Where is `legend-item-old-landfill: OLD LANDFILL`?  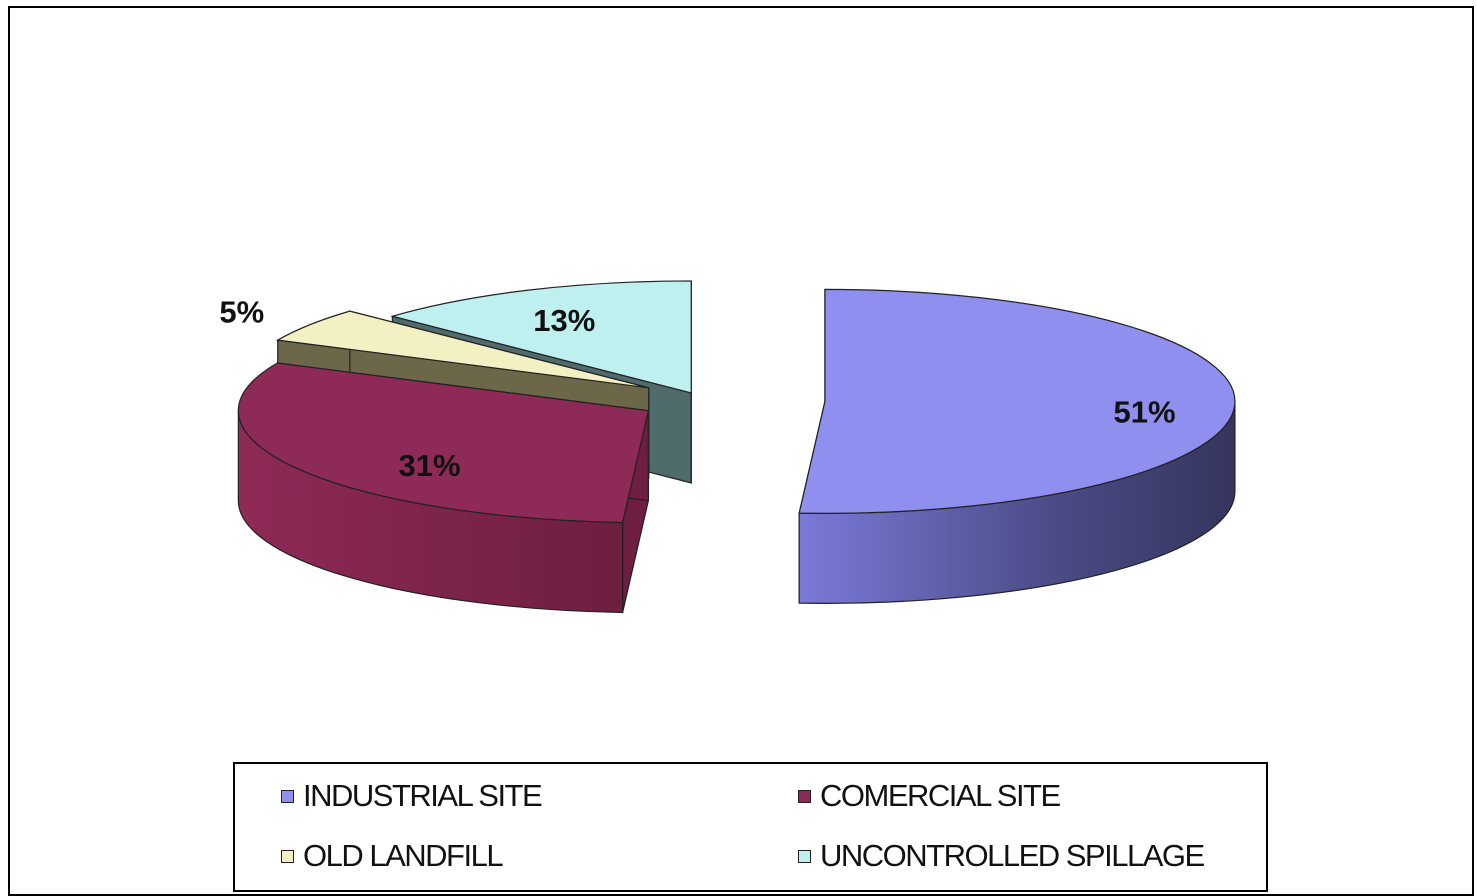
legend-item-old-landfill: OLD LANDFILL is located at coordinates (392, 856).